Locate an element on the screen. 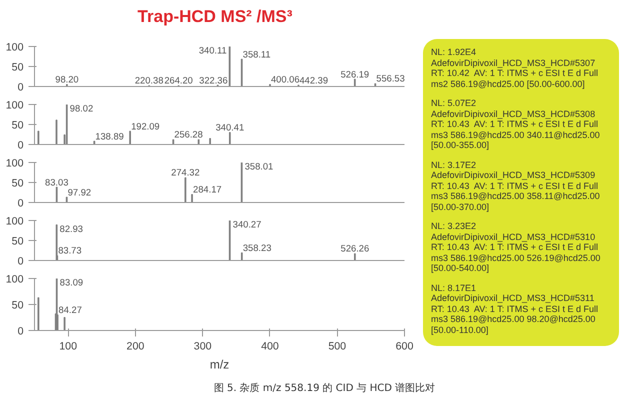  annotation: 556.53 is located at coordinates (390, 79).